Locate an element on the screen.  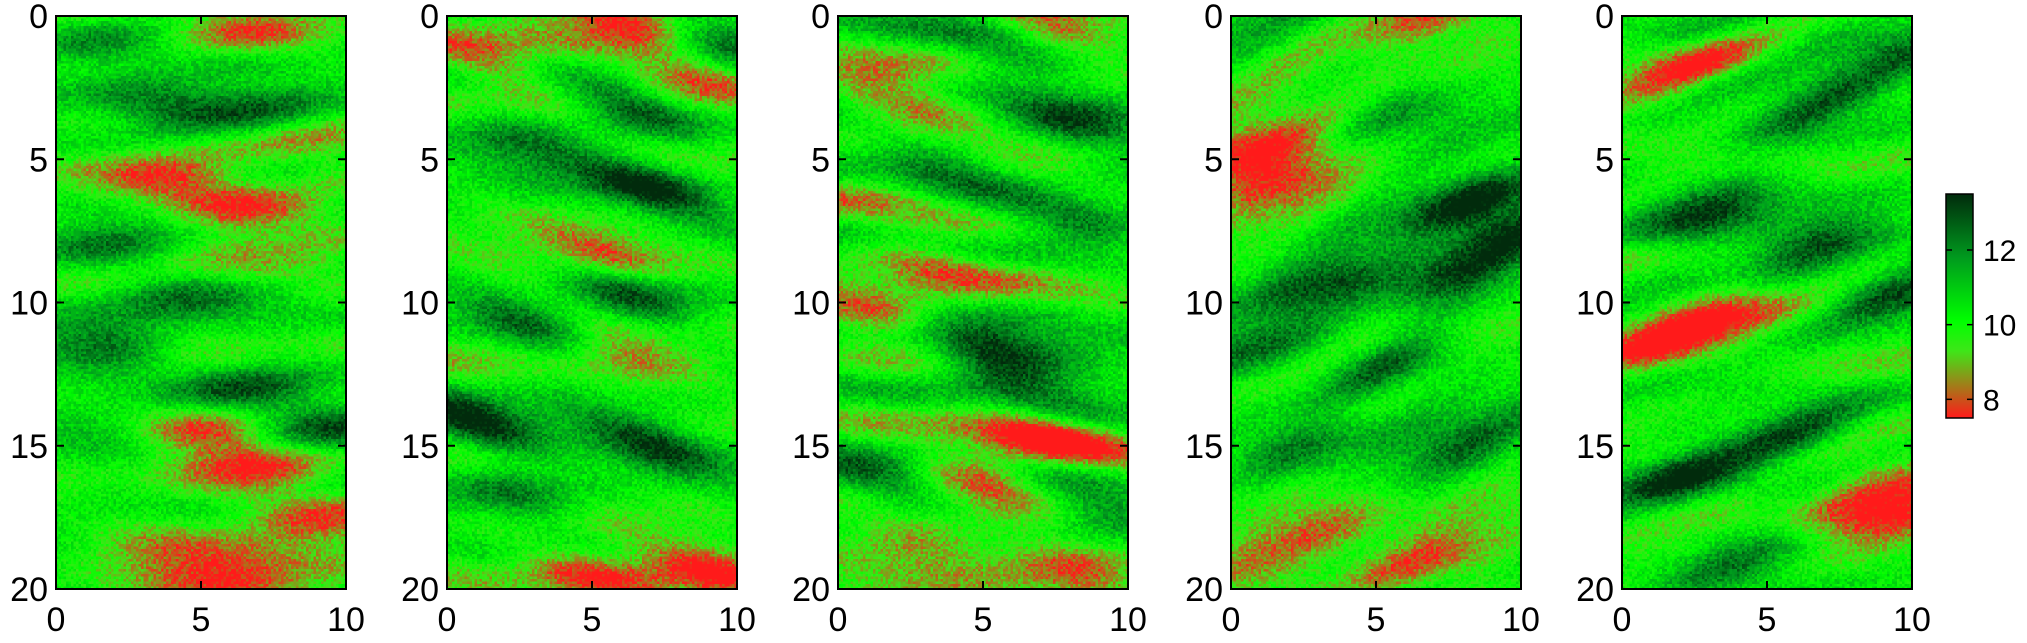
colorbar-scale is located at coordinates (1959, 306).